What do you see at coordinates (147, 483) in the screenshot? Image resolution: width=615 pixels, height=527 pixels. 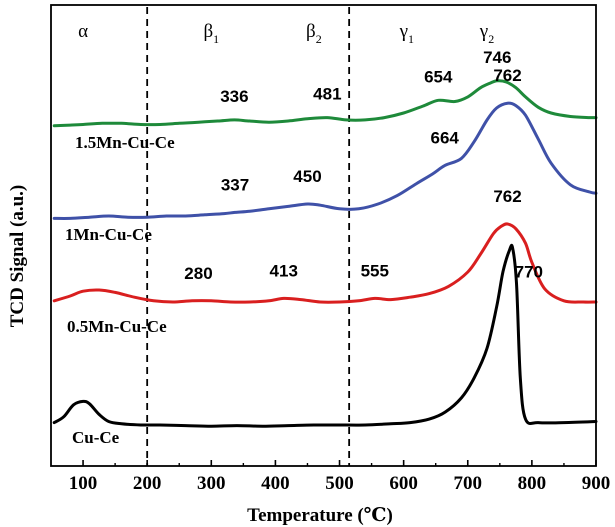 I see `x-tick-label-200: 200` at bounding box center [147, 483].